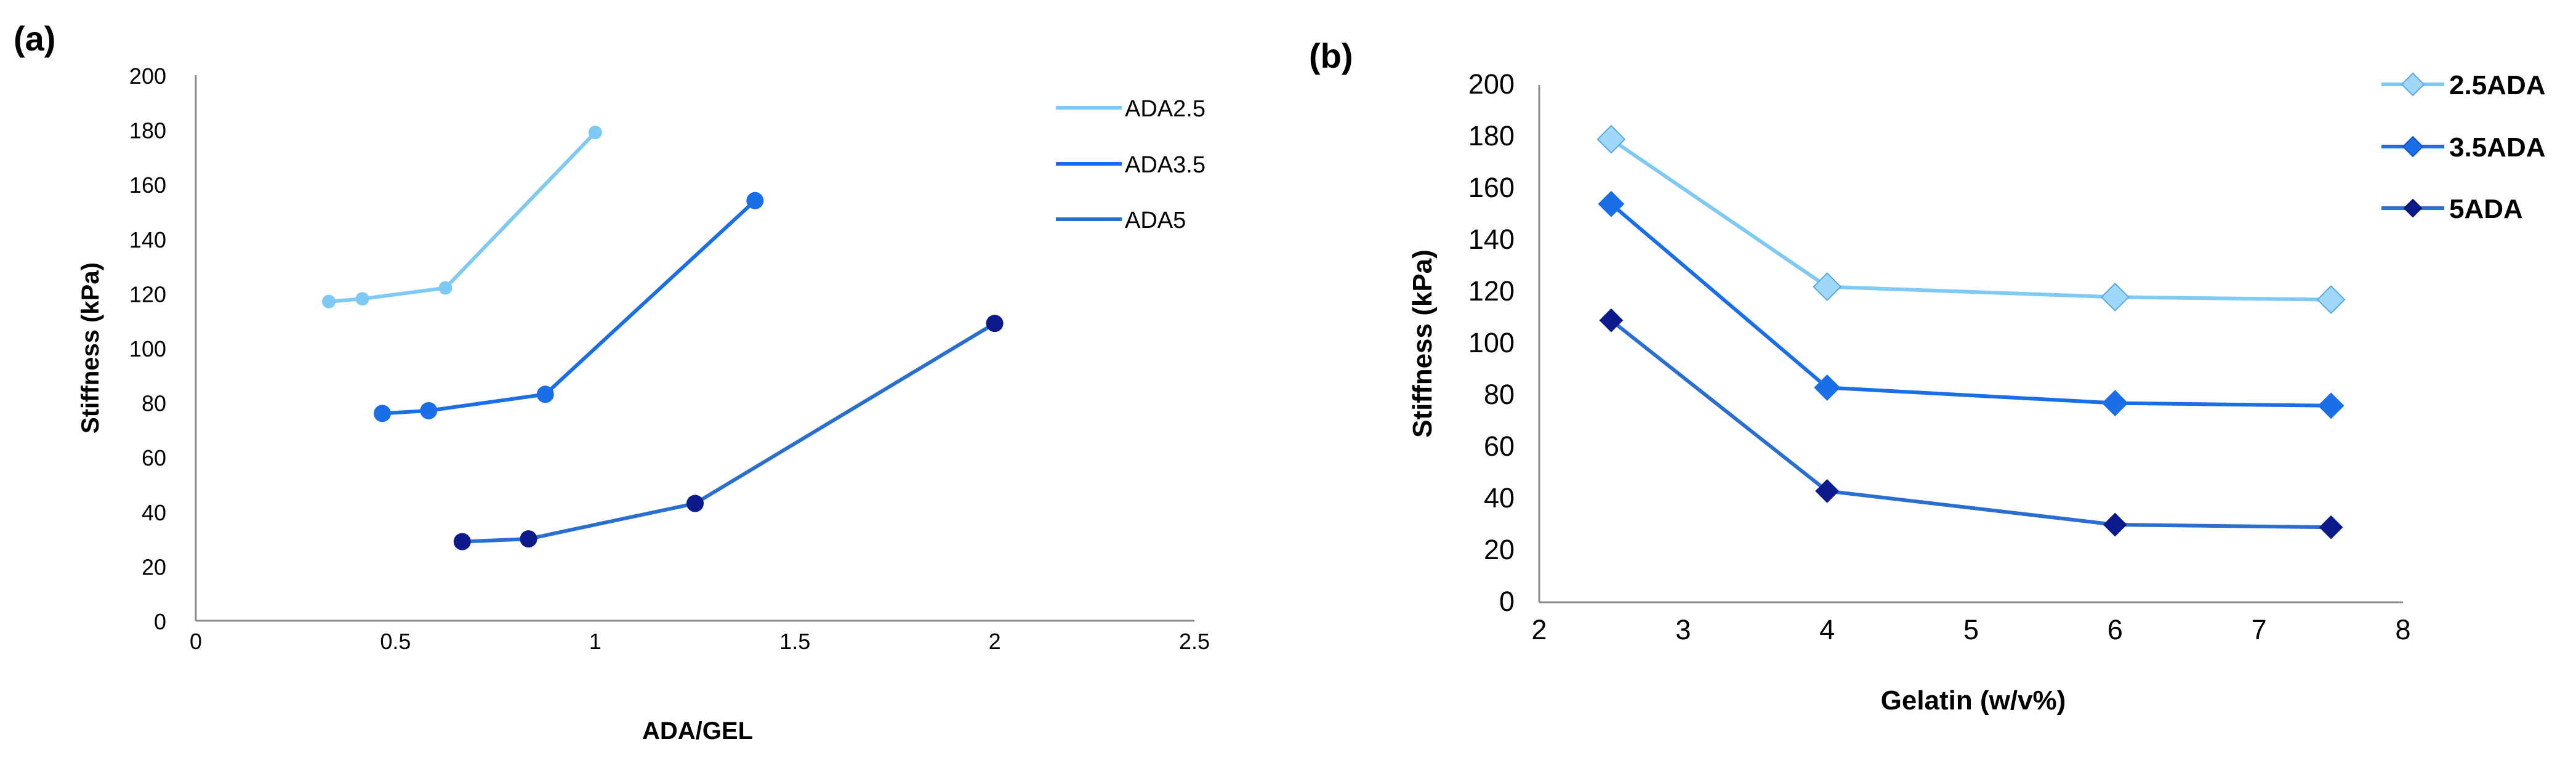  Describe the element at coordinates (2497, 147) in the screenshot. I see `legend-label-3-5ada: 3.5ADA` at that location.